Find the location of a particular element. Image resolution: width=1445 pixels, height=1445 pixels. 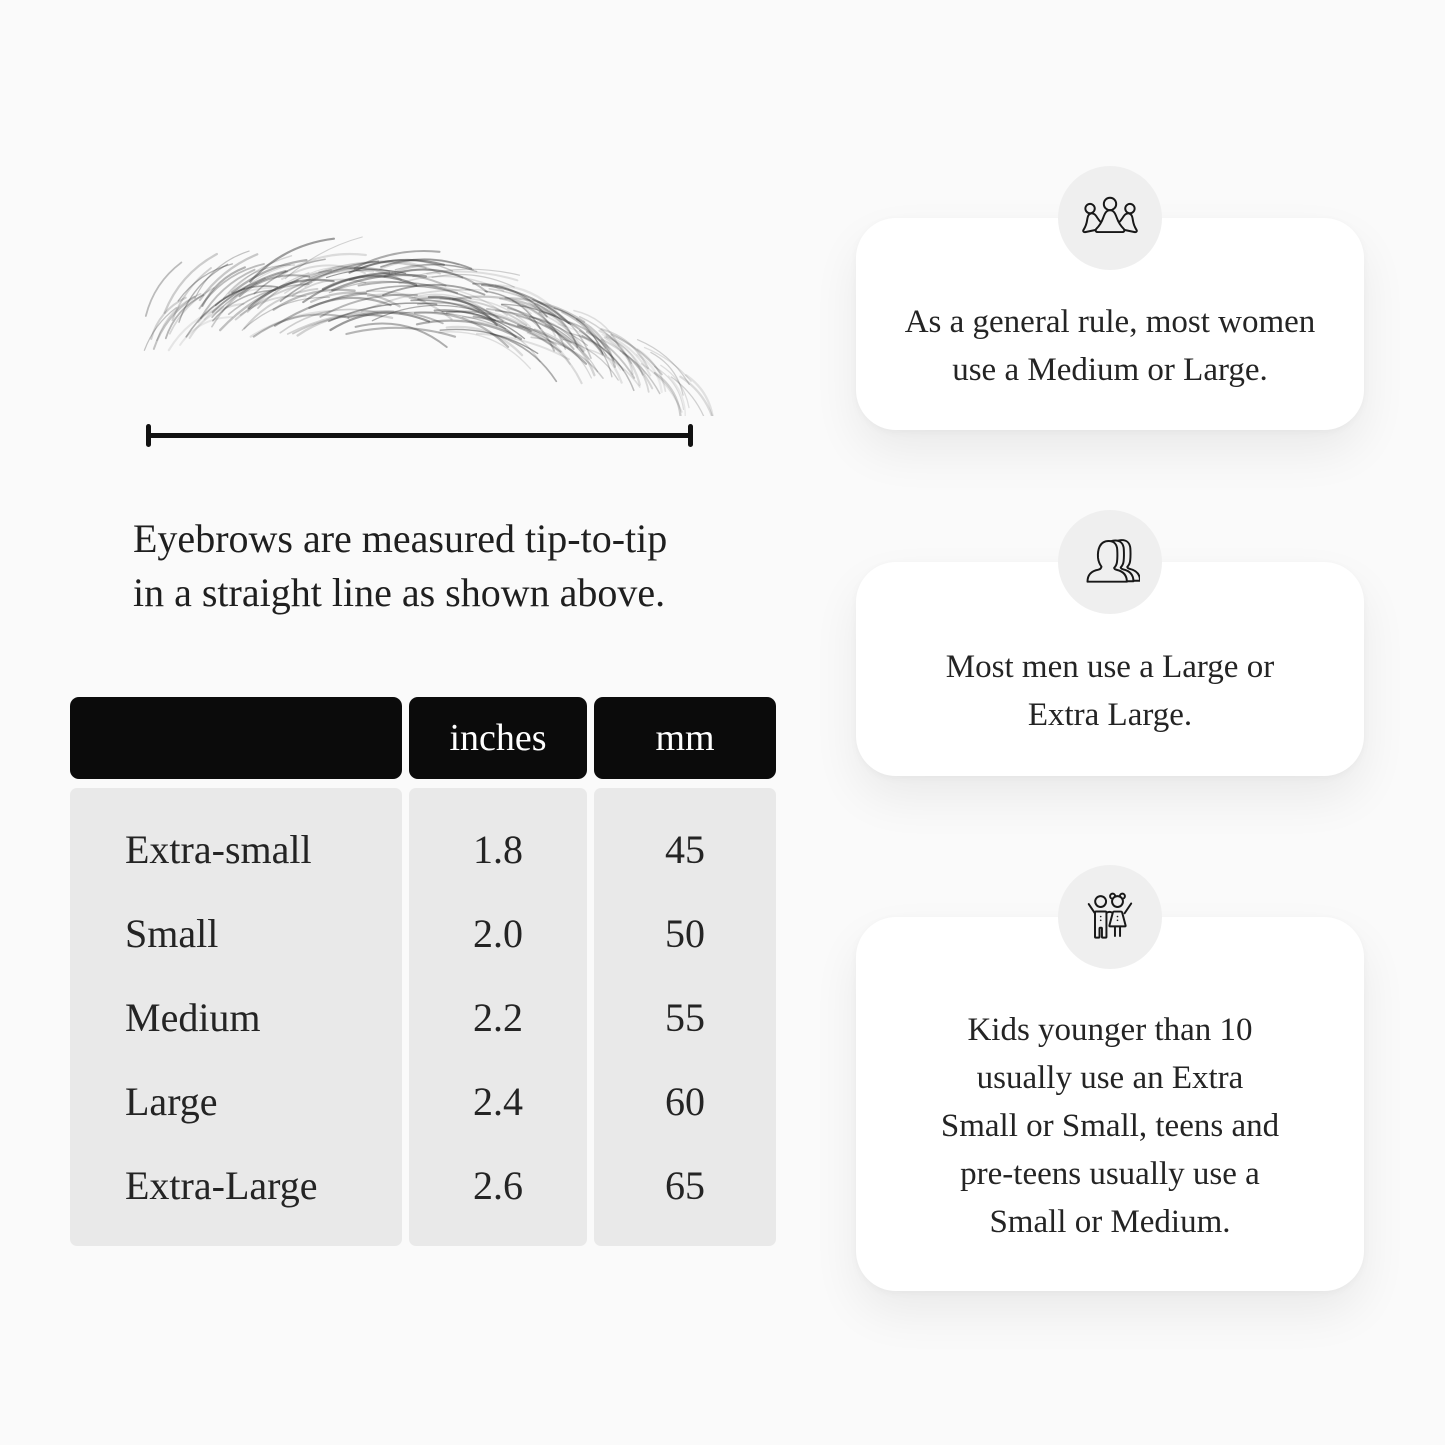

card-text-line: usually use an Extra is located at coordinates (1110, 1078).